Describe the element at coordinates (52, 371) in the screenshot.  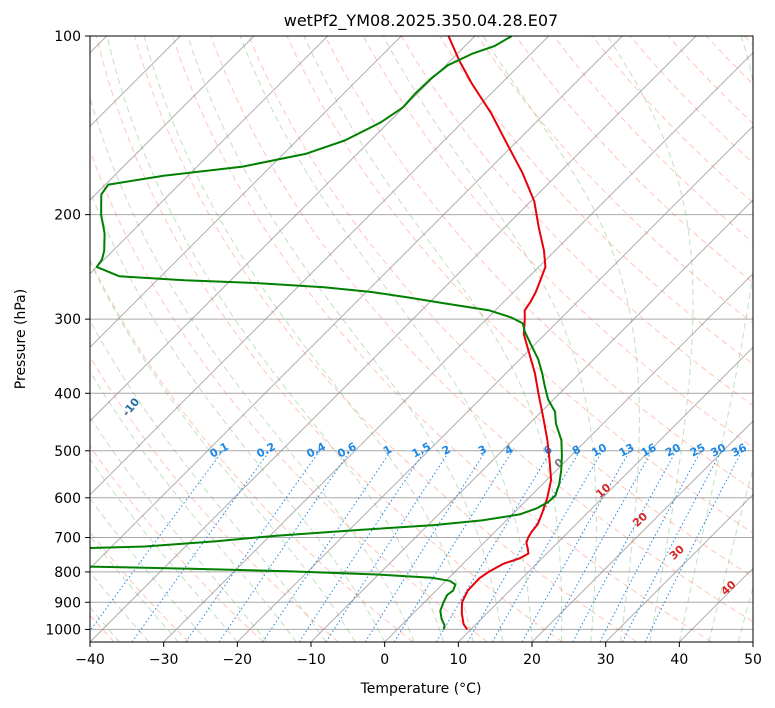
I see `dry-adiabat-label: -20` at that location.